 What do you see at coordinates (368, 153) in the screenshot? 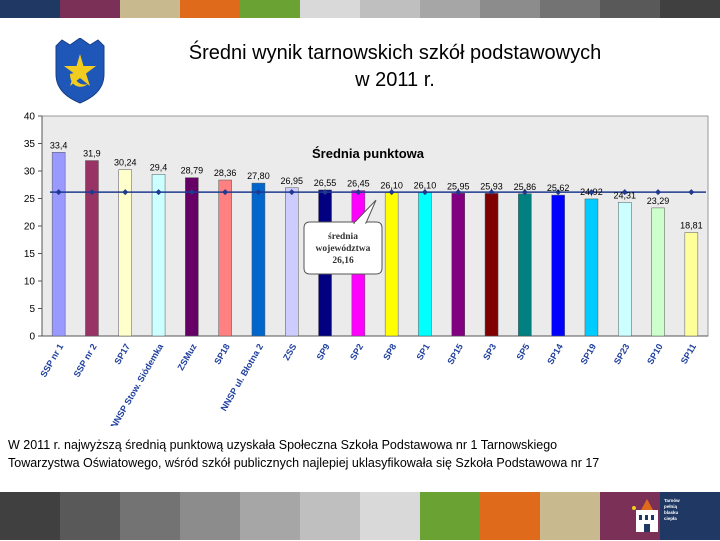
I see `chart-title: Średnia punktowa` at bounding box center [368, 153].